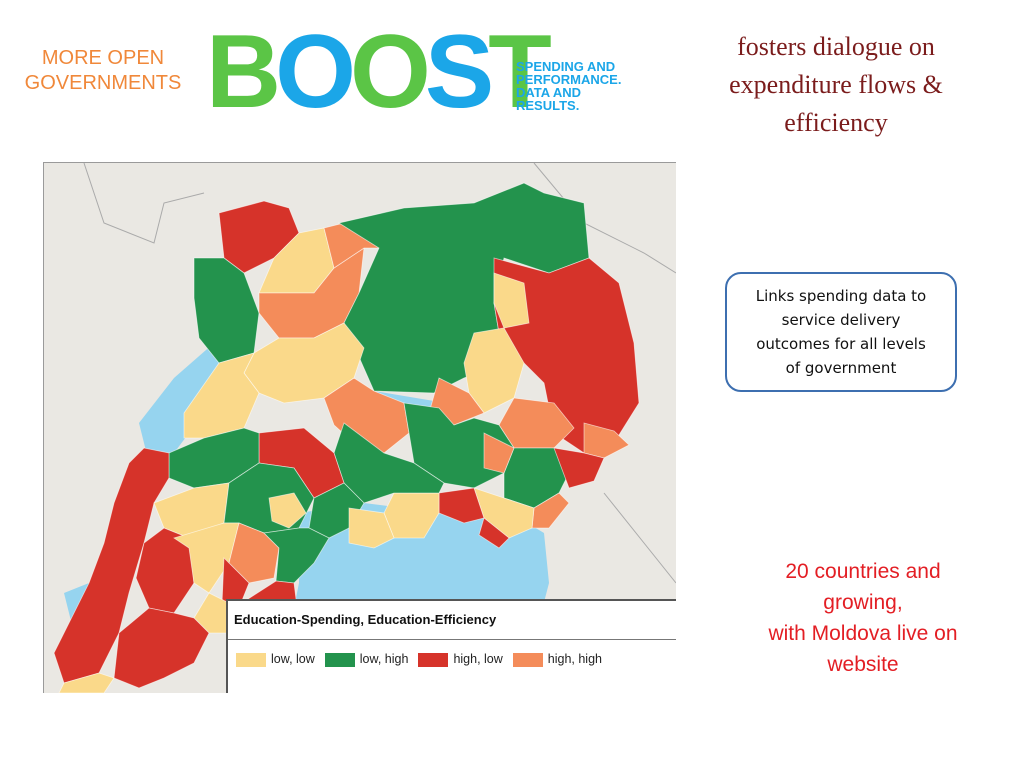  What do you see at coordinates (103, 71) in the screenshot?
I see `tagline: MORE OPEN GOVERNMENTS` at bounding box center [103, 71].